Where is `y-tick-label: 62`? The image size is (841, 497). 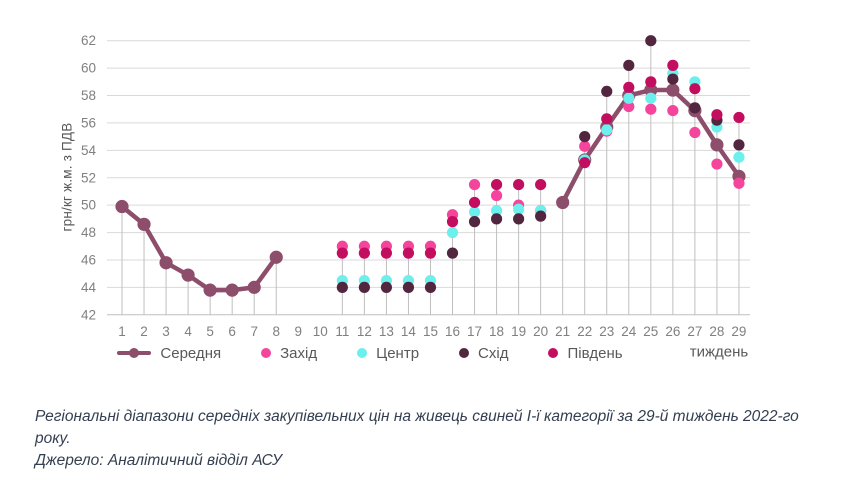
y-tick-label: 62 is located at coordinates (88, 40).